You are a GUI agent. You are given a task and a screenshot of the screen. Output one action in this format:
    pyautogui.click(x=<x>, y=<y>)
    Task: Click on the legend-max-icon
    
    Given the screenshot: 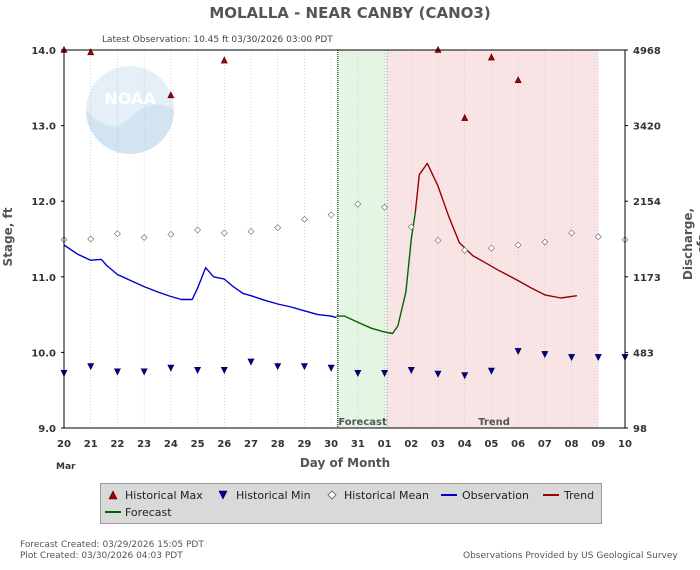 What is the action you would take?
    pyautogui.click(x=113, y=496)
    